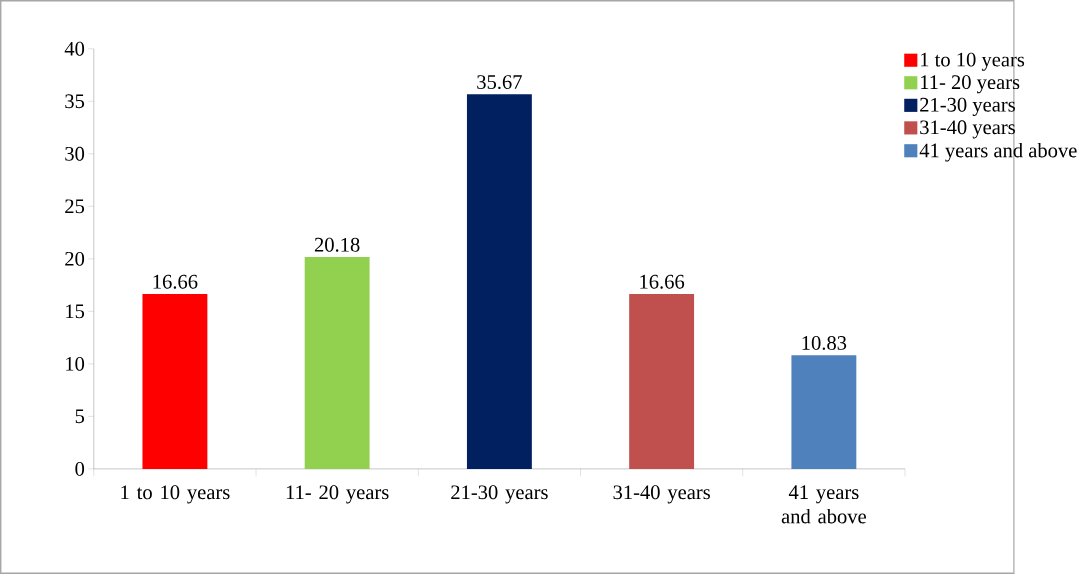 This screenshot has height=574, width=1082. What do you see at coordinates (973, 61) in the screenshot?
I see `legend-label: 1 to 10 years` at bounding box center [973, 61].